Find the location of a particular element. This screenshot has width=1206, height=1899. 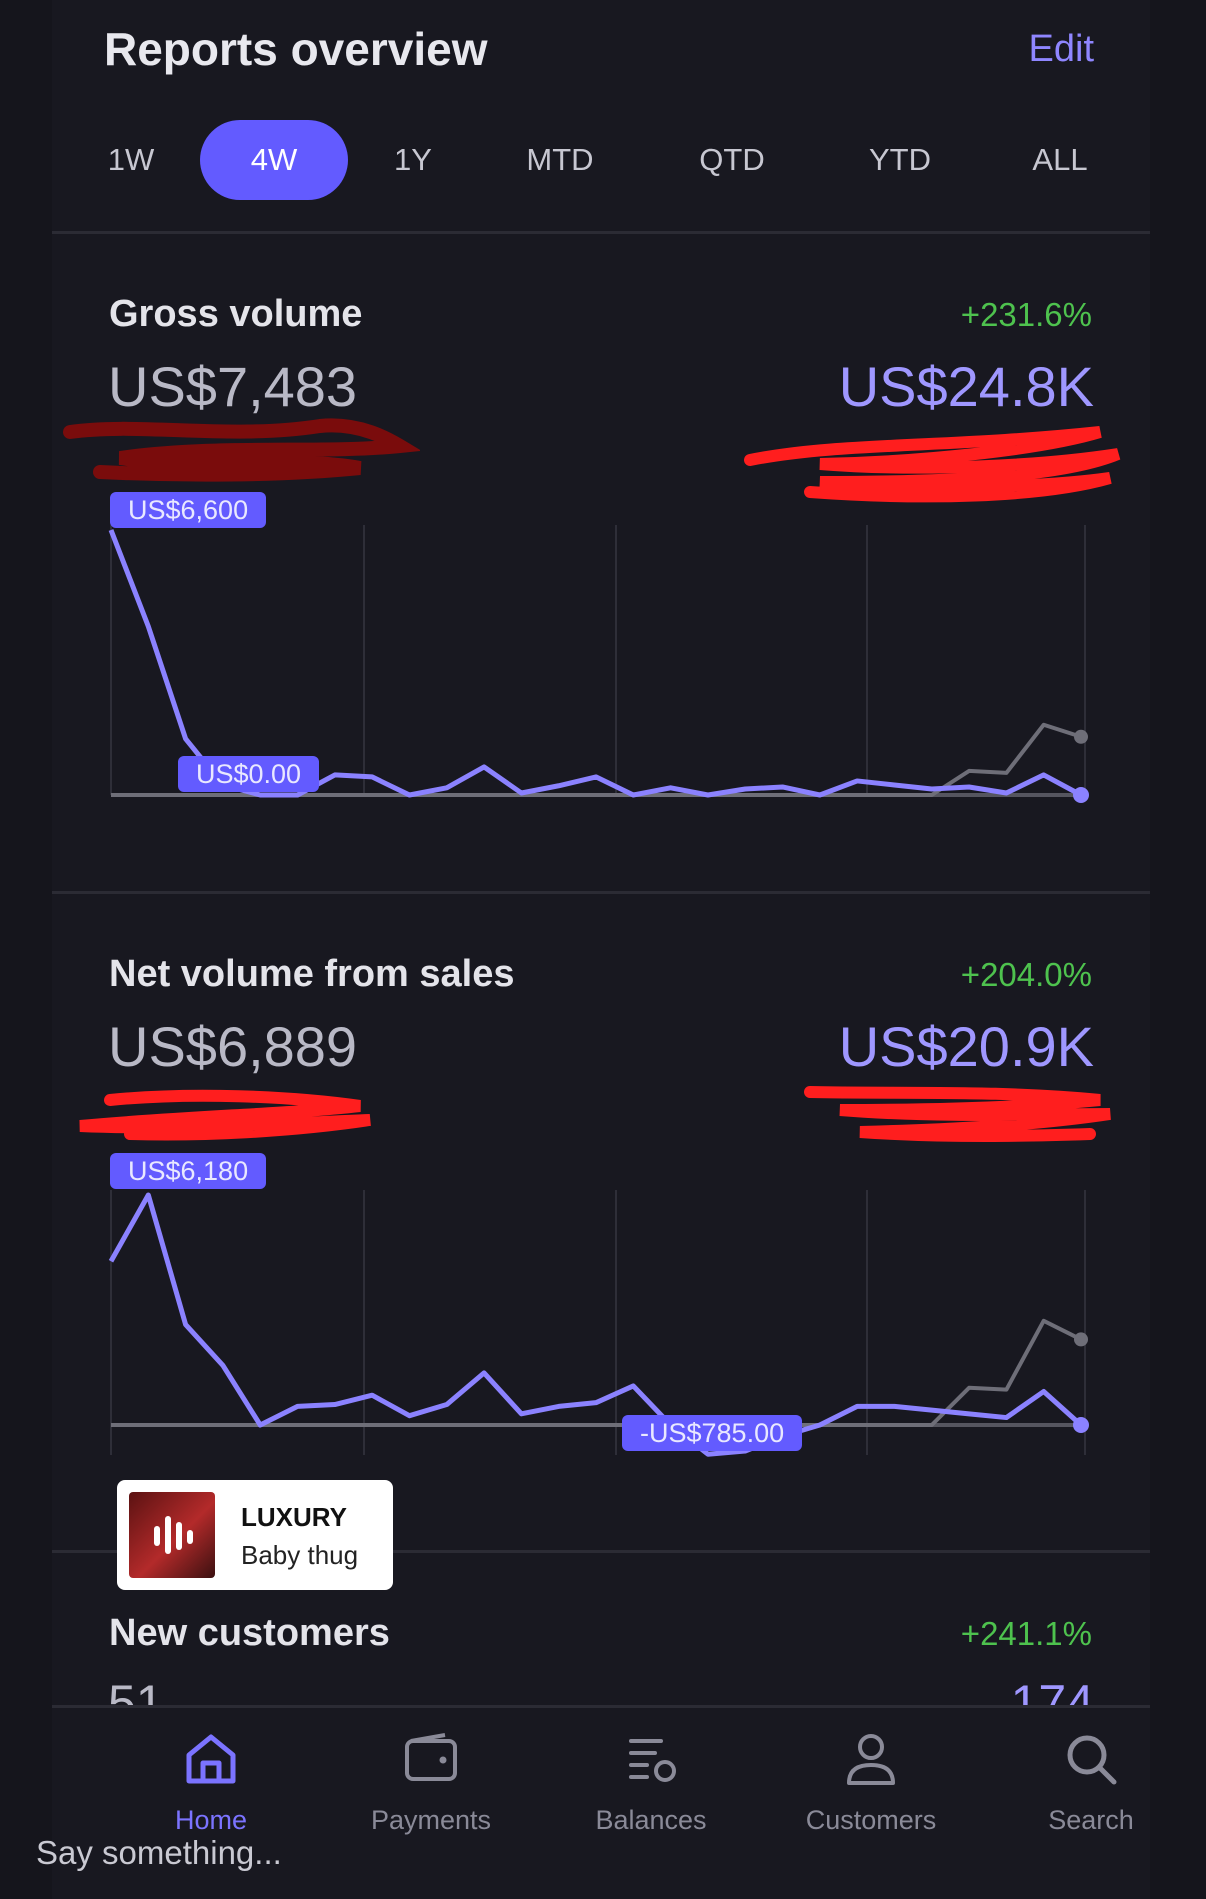

search-icon is located at coordinates (1092, 1760).